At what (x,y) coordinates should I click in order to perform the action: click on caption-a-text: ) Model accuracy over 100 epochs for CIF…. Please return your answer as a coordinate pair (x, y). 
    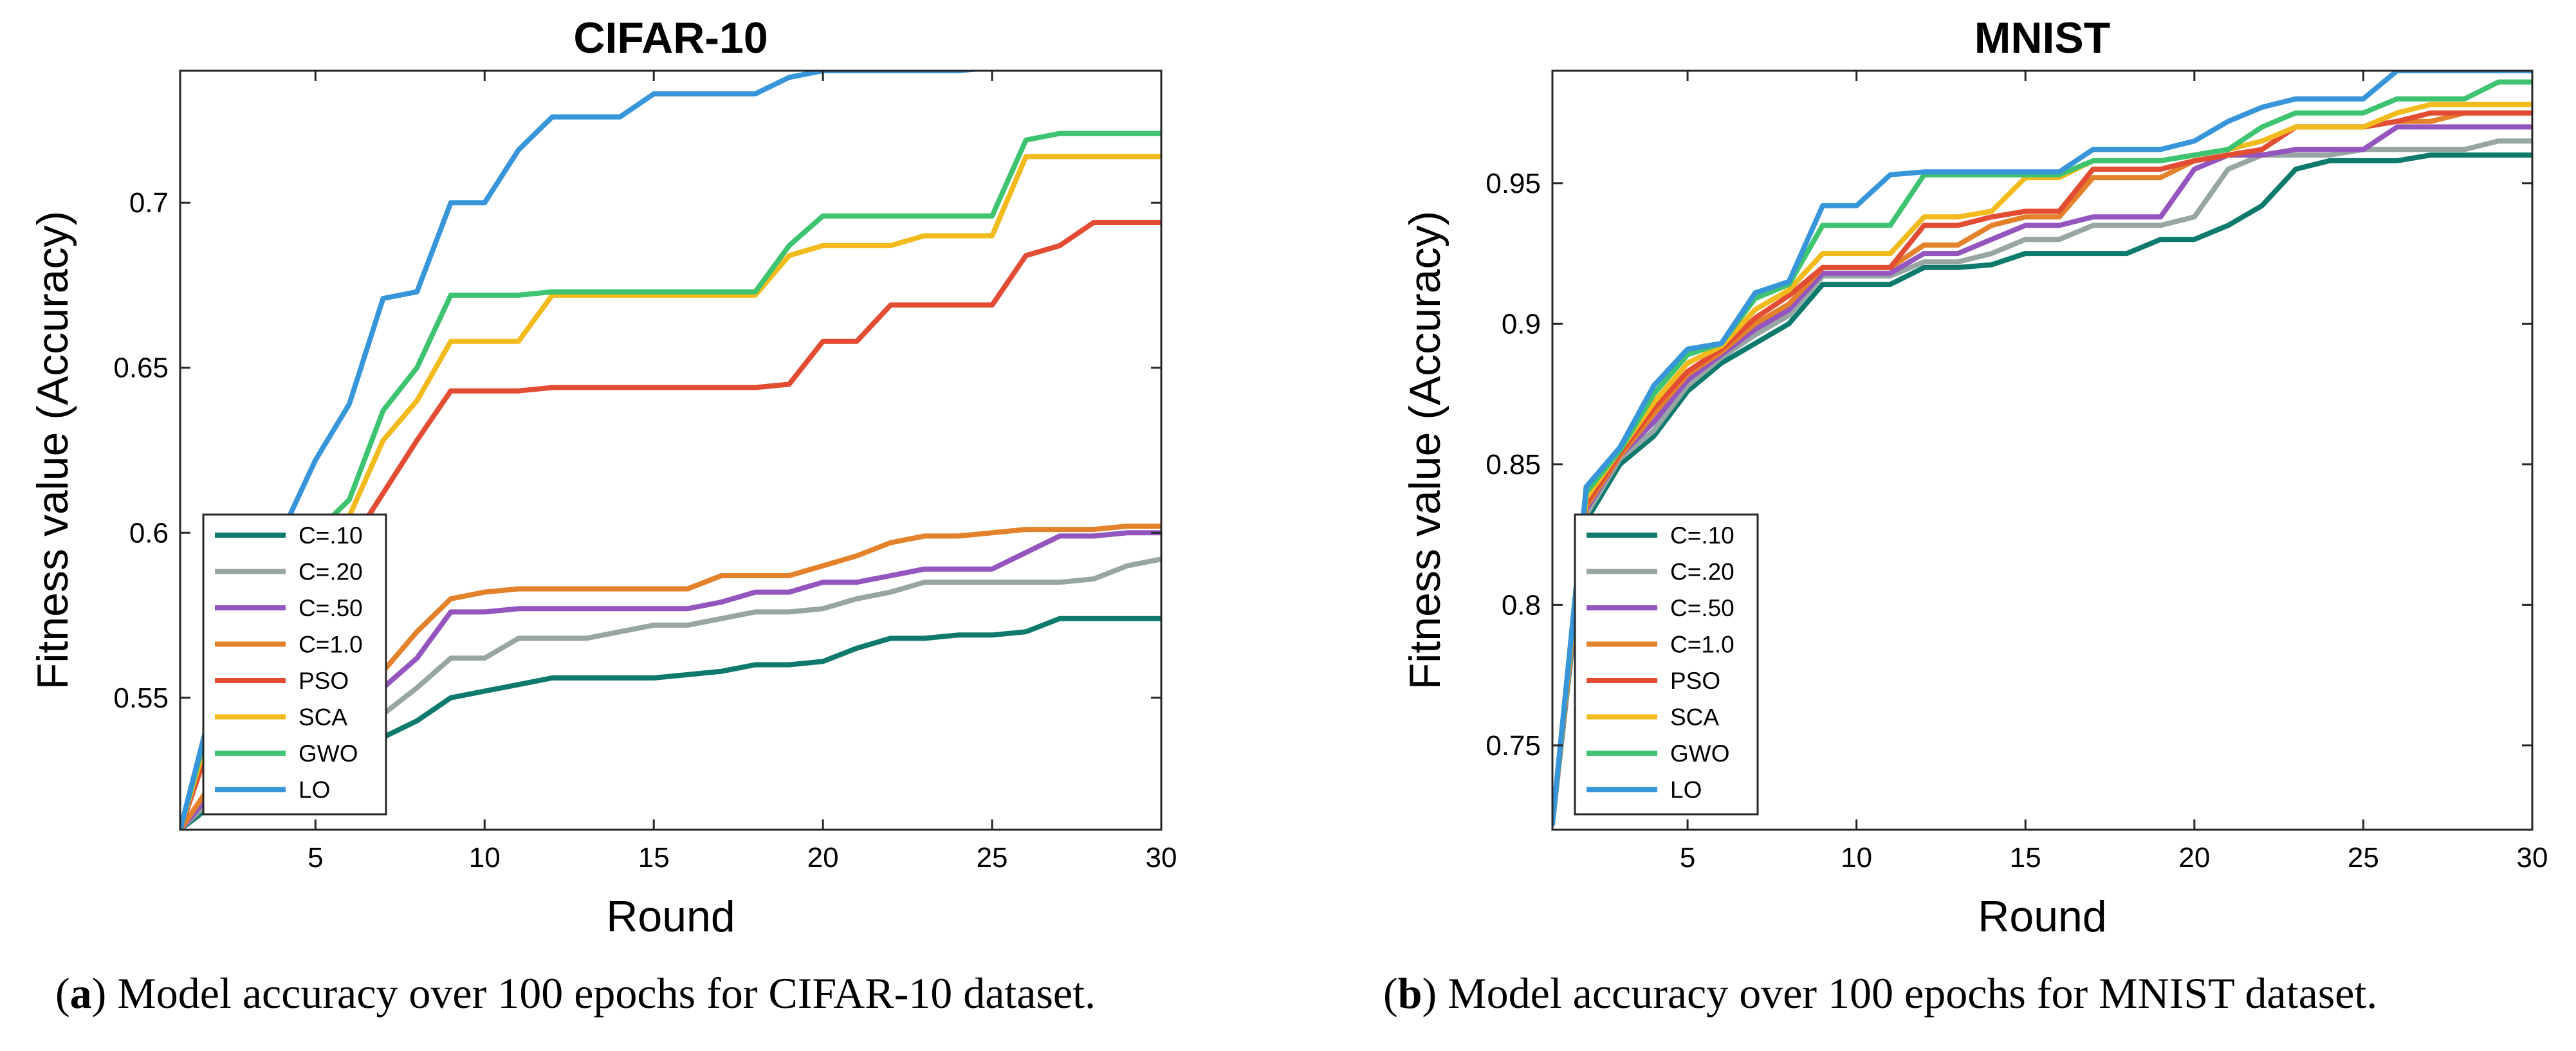
    Looking at the image, I should click on (593, 993).